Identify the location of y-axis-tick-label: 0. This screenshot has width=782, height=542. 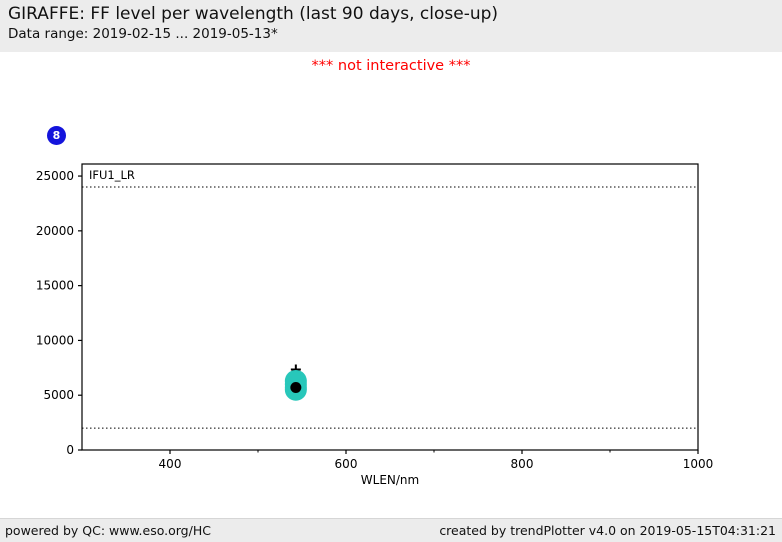
(70, 450).